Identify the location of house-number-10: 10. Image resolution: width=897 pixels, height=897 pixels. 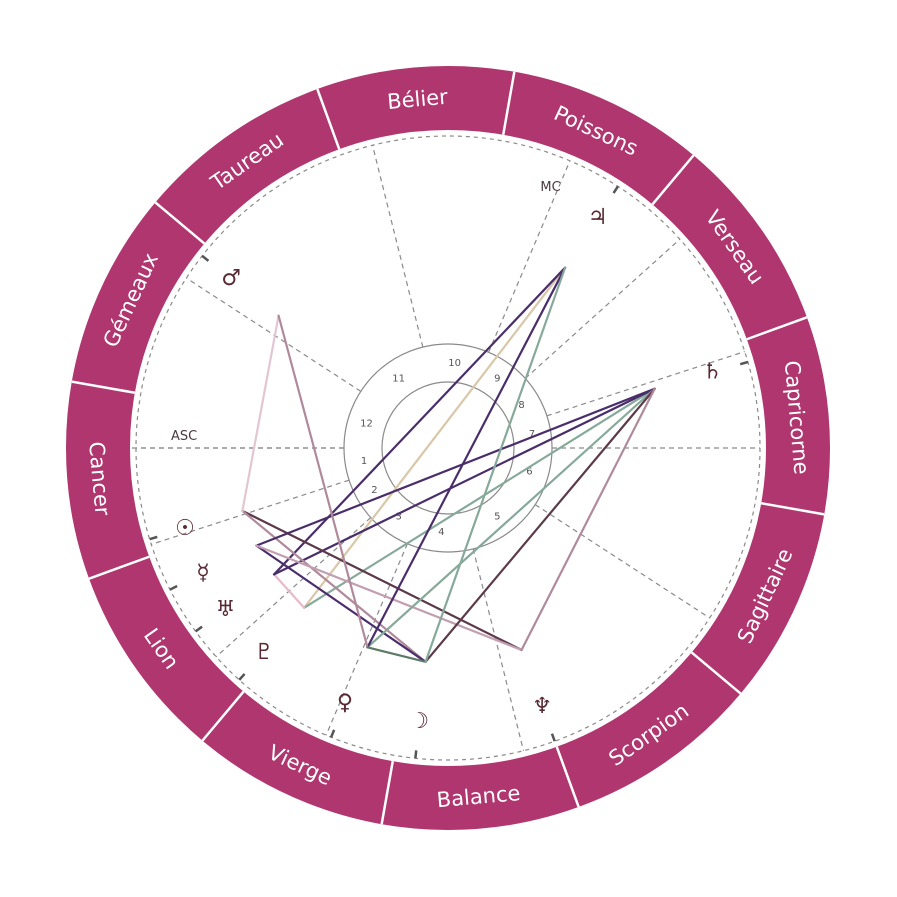
(454, 363).